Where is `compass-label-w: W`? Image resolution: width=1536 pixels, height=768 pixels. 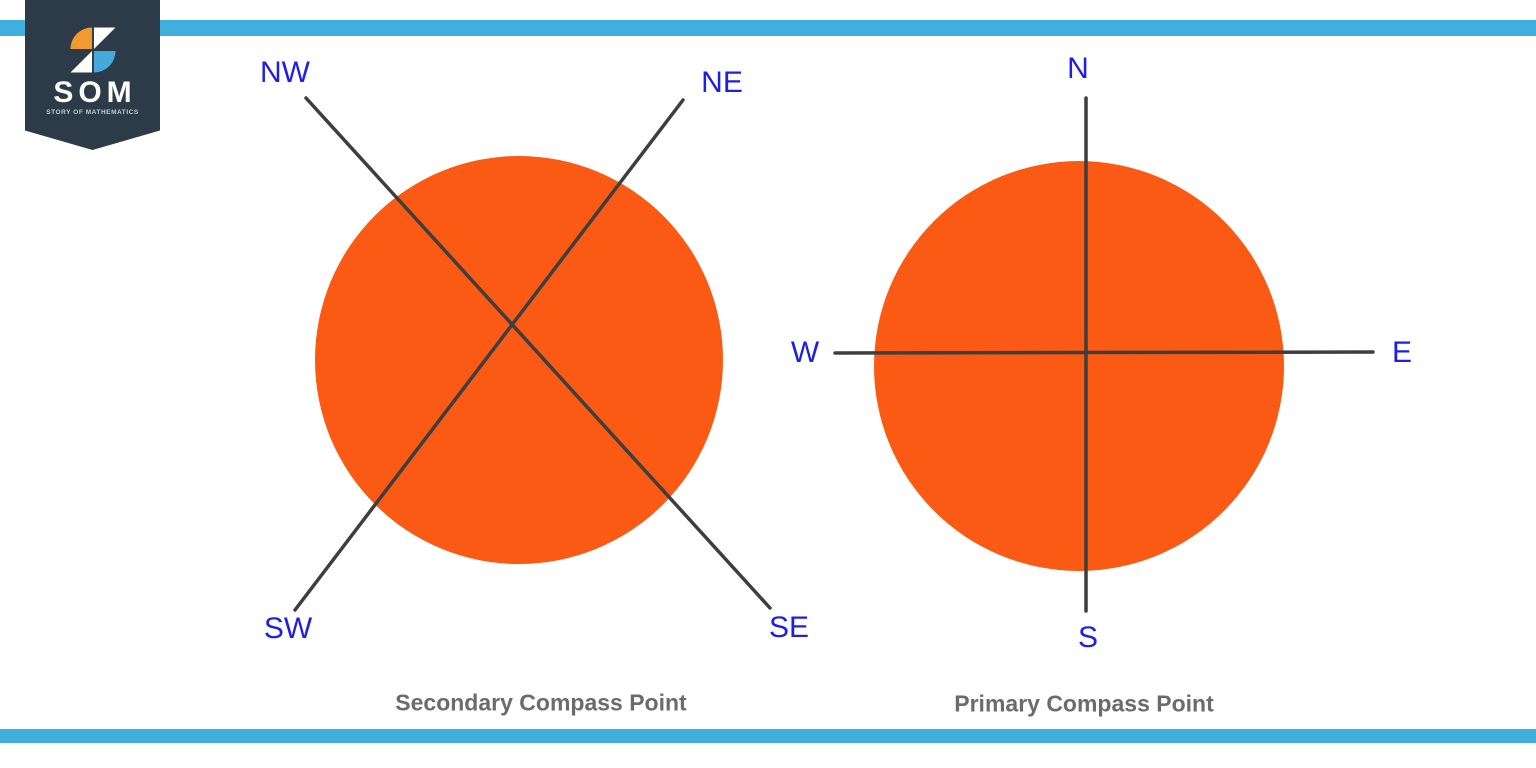
compass-label-w: W is located at coordinates (805, 352).